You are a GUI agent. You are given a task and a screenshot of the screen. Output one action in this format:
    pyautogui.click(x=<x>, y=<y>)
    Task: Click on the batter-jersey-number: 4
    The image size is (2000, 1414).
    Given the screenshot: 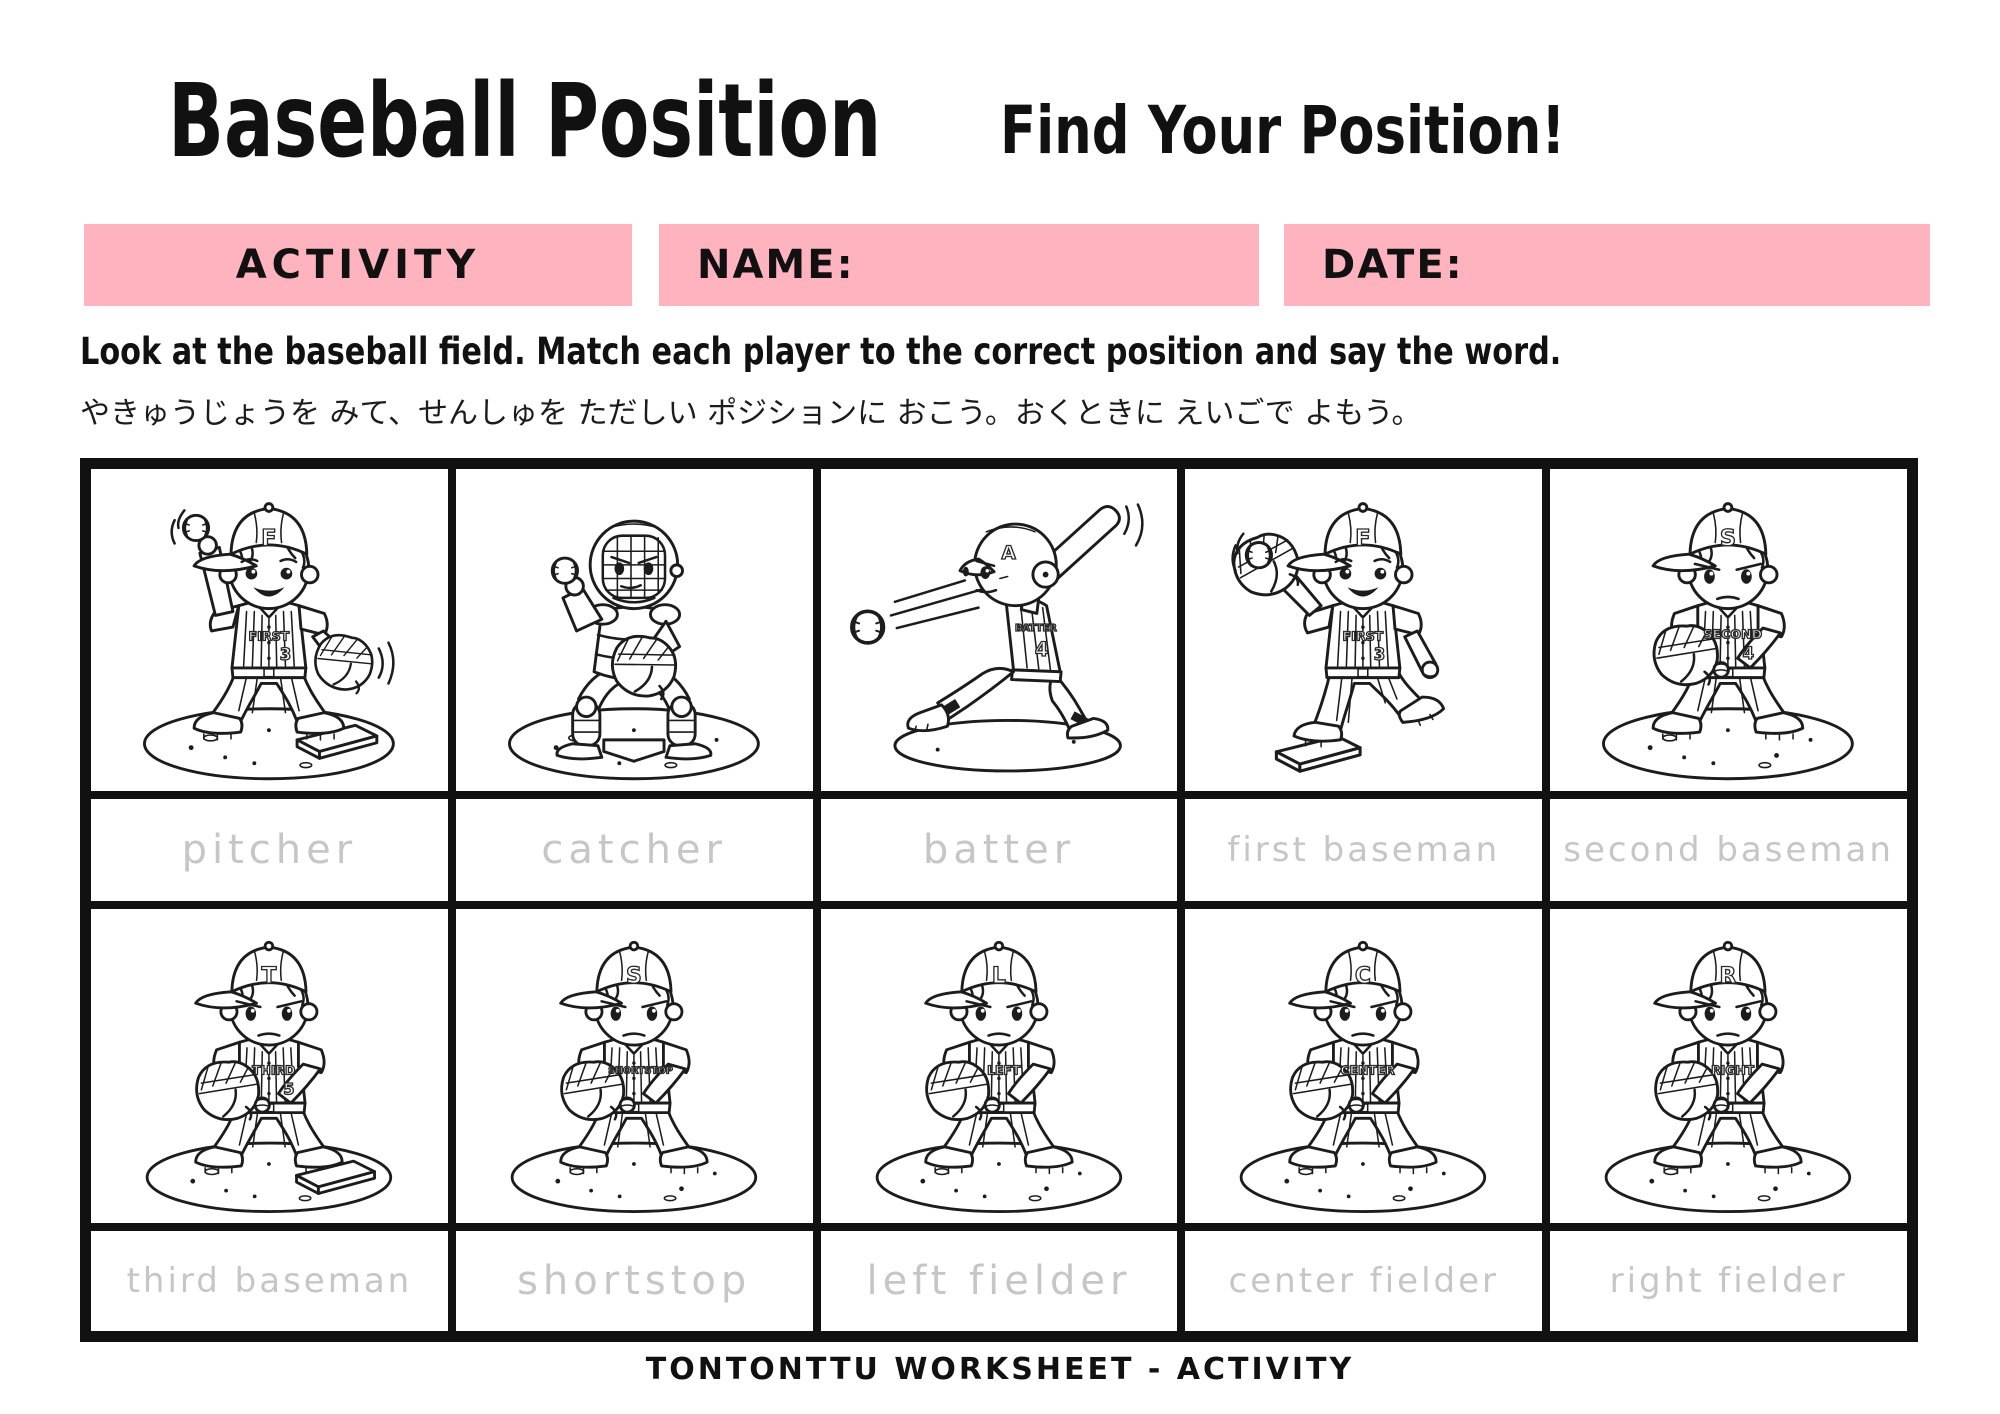 What is the action you would take?
    pyautogui.click(x=1042, y=649)
    